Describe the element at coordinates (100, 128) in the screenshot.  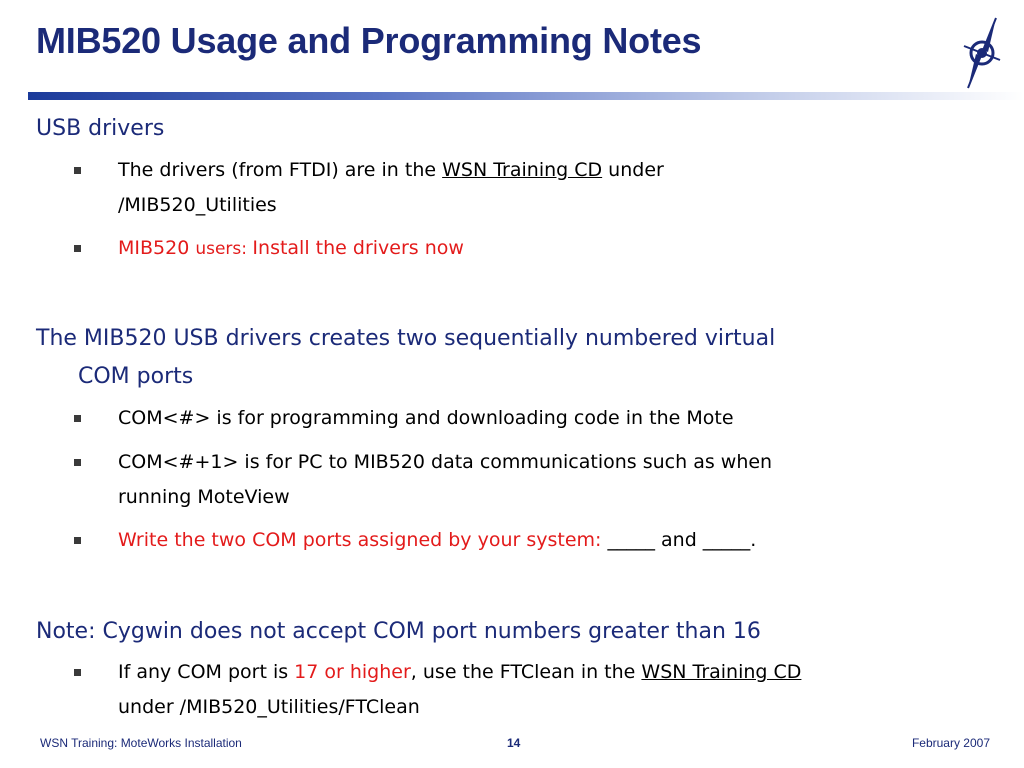
I see `heading-usb-drivers: USB drivers` at that location.